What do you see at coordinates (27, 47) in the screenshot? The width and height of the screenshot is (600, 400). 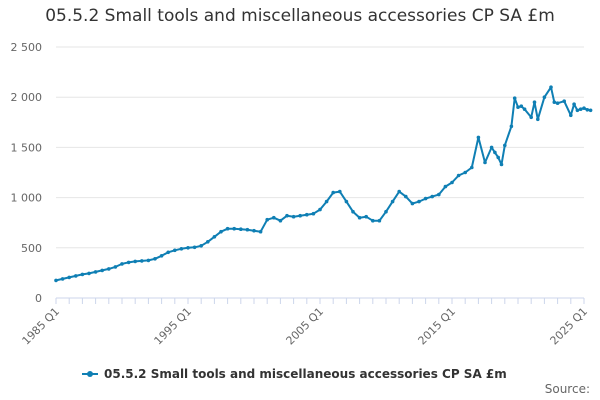 I see `y-tick-label: 2 500` at bounding box center [27, 47].